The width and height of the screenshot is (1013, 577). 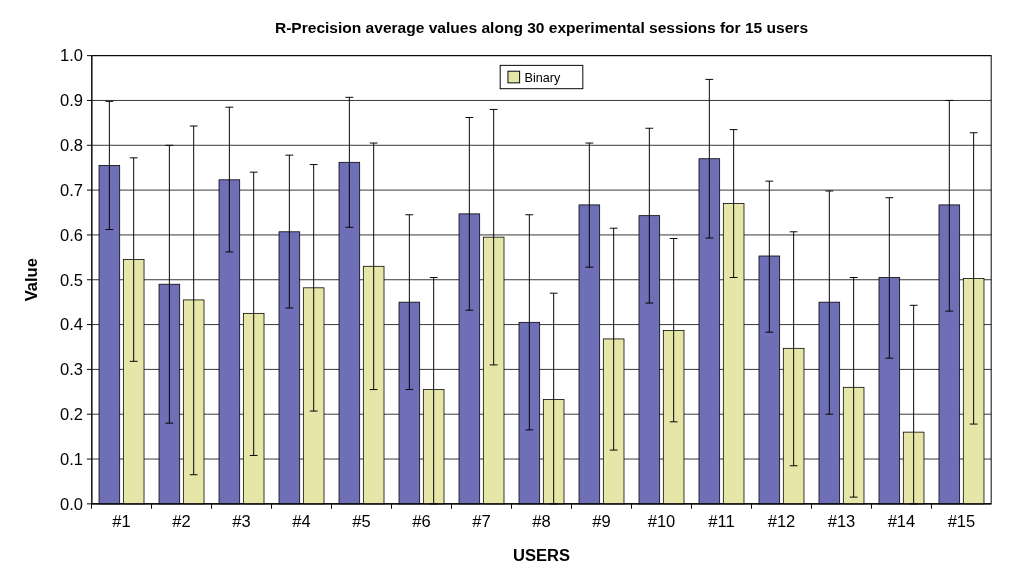 What do you see at coordinates (72, 459) in the screenshot?
I see `y-tick-label: 0.1` at bounding box center [72, 459].